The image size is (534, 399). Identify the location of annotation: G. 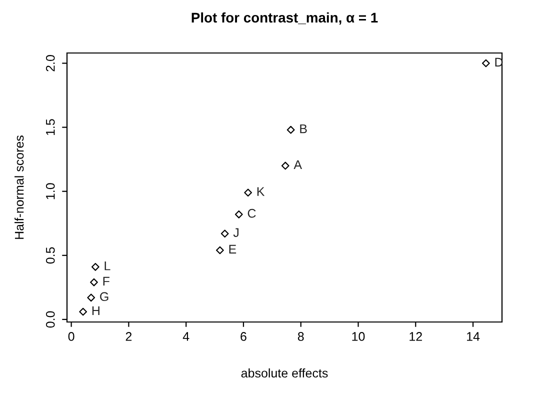
(104, 297).